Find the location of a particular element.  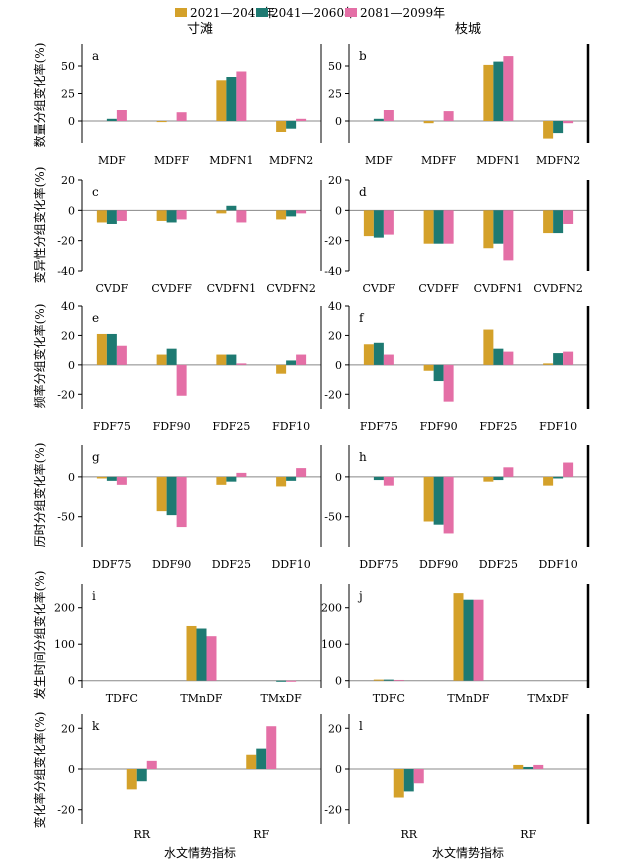

bar-a-MDFN2-s1 is located at coordinates (281, 126).